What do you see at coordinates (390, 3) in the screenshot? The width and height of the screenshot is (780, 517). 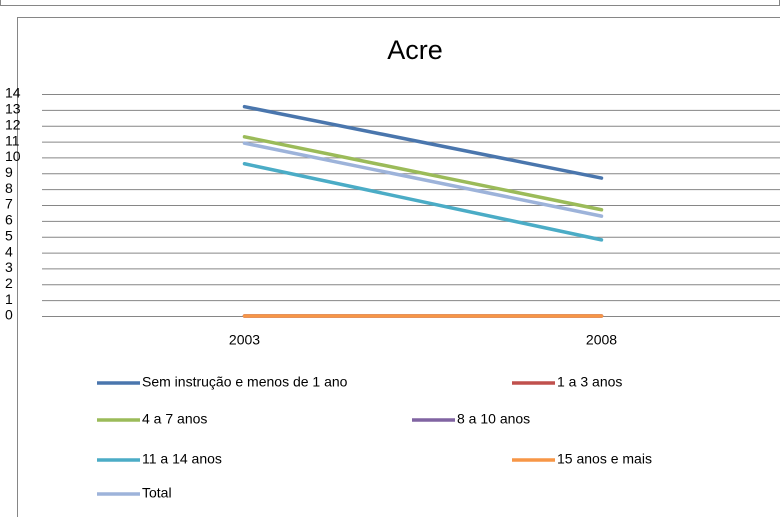 I see `outer-frame` at bounding box center [390, 3].